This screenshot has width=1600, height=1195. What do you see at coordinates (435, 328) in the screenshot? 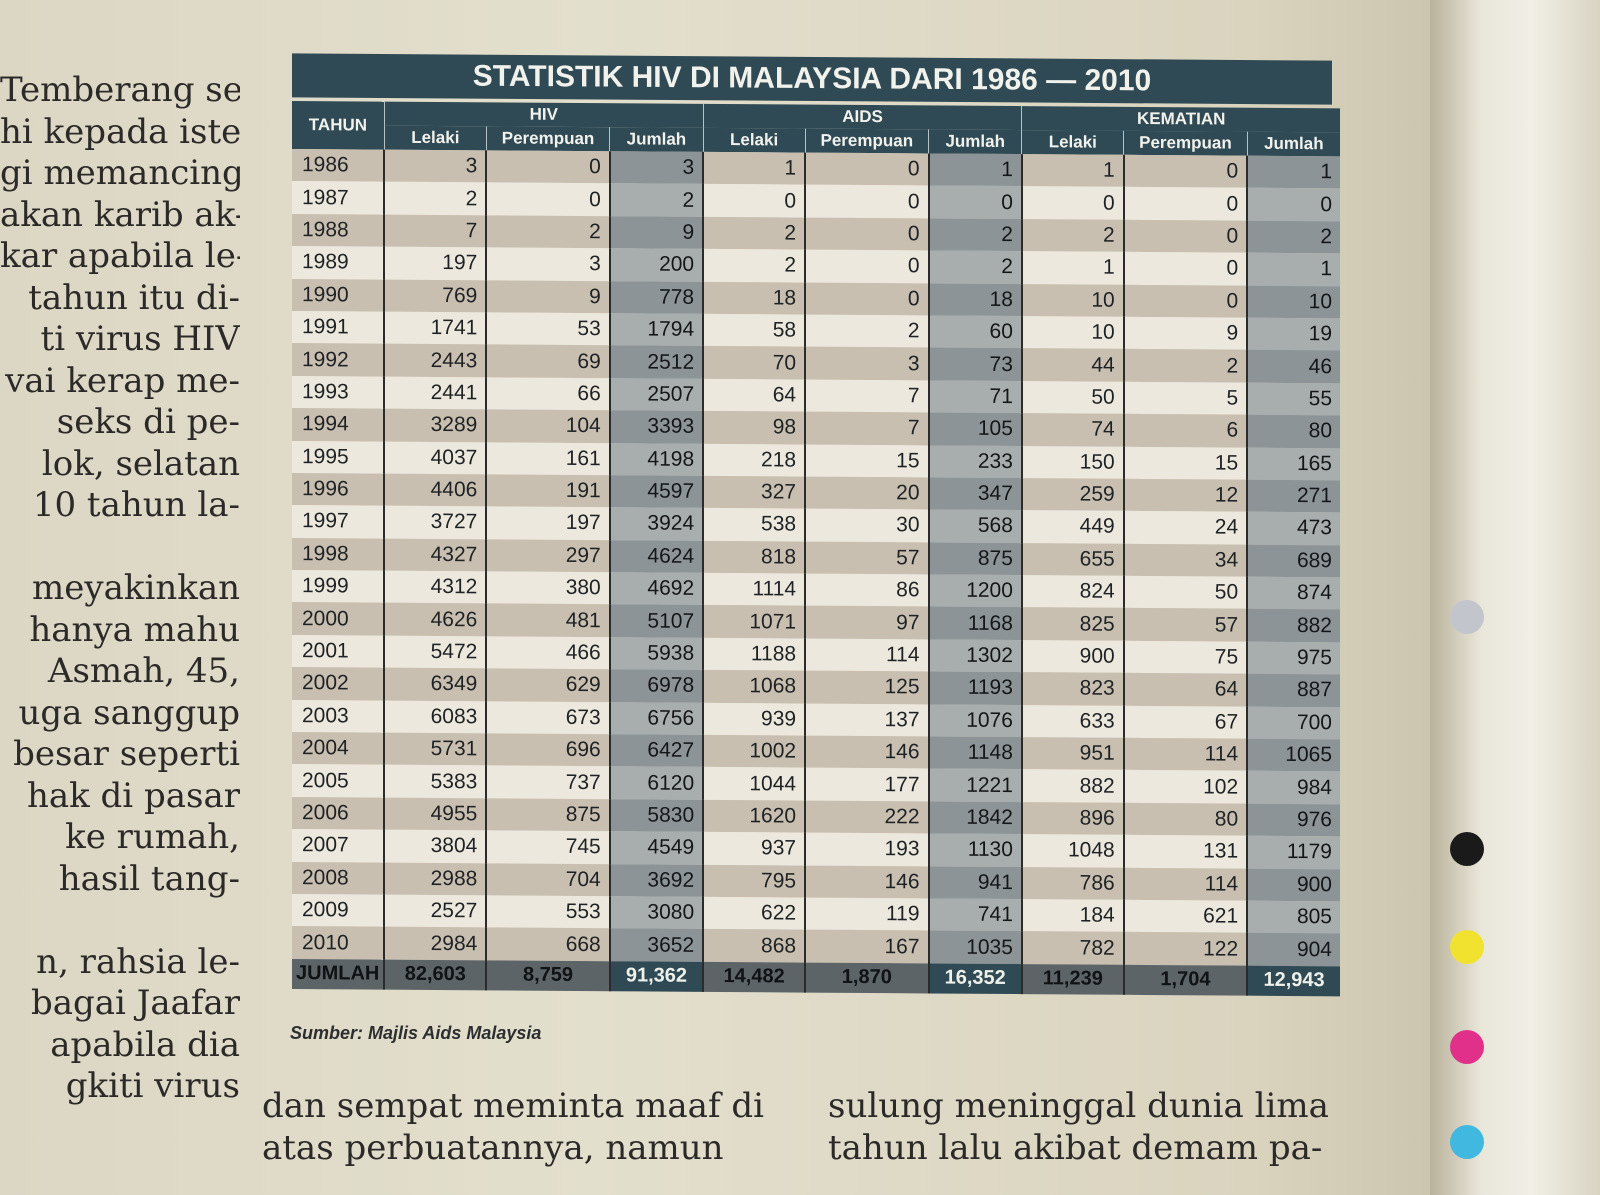
I see `value-cell: 1741` at bounding box center [435, 328].